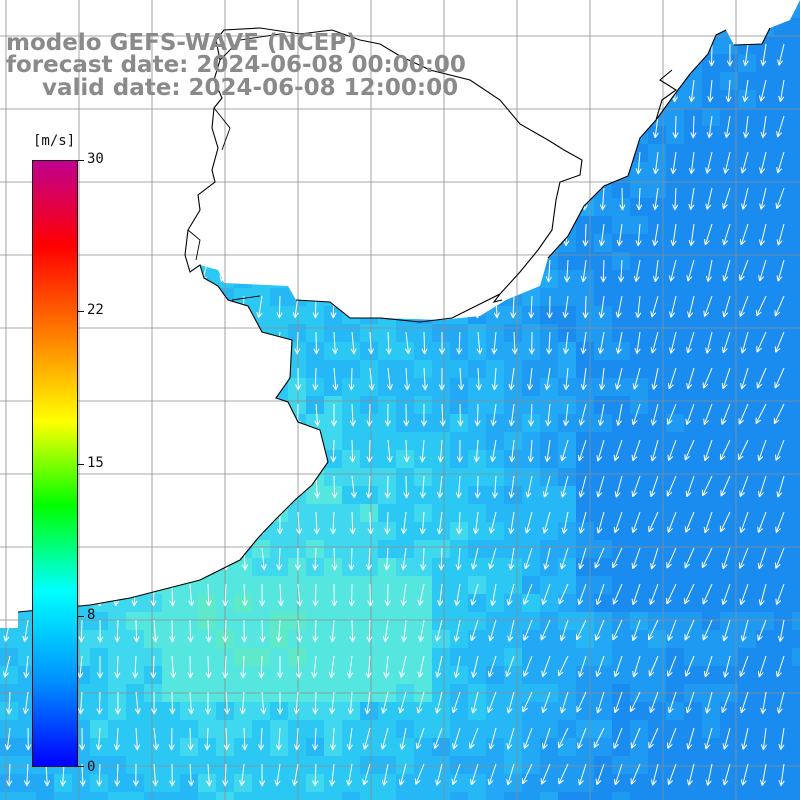 The height and width of the screenshot is (800, 800). Describe the element at coordinates (181, 43) in the screenshot. I see `model-title: modelo GEFS-WAVE (NCEP)` at that location.